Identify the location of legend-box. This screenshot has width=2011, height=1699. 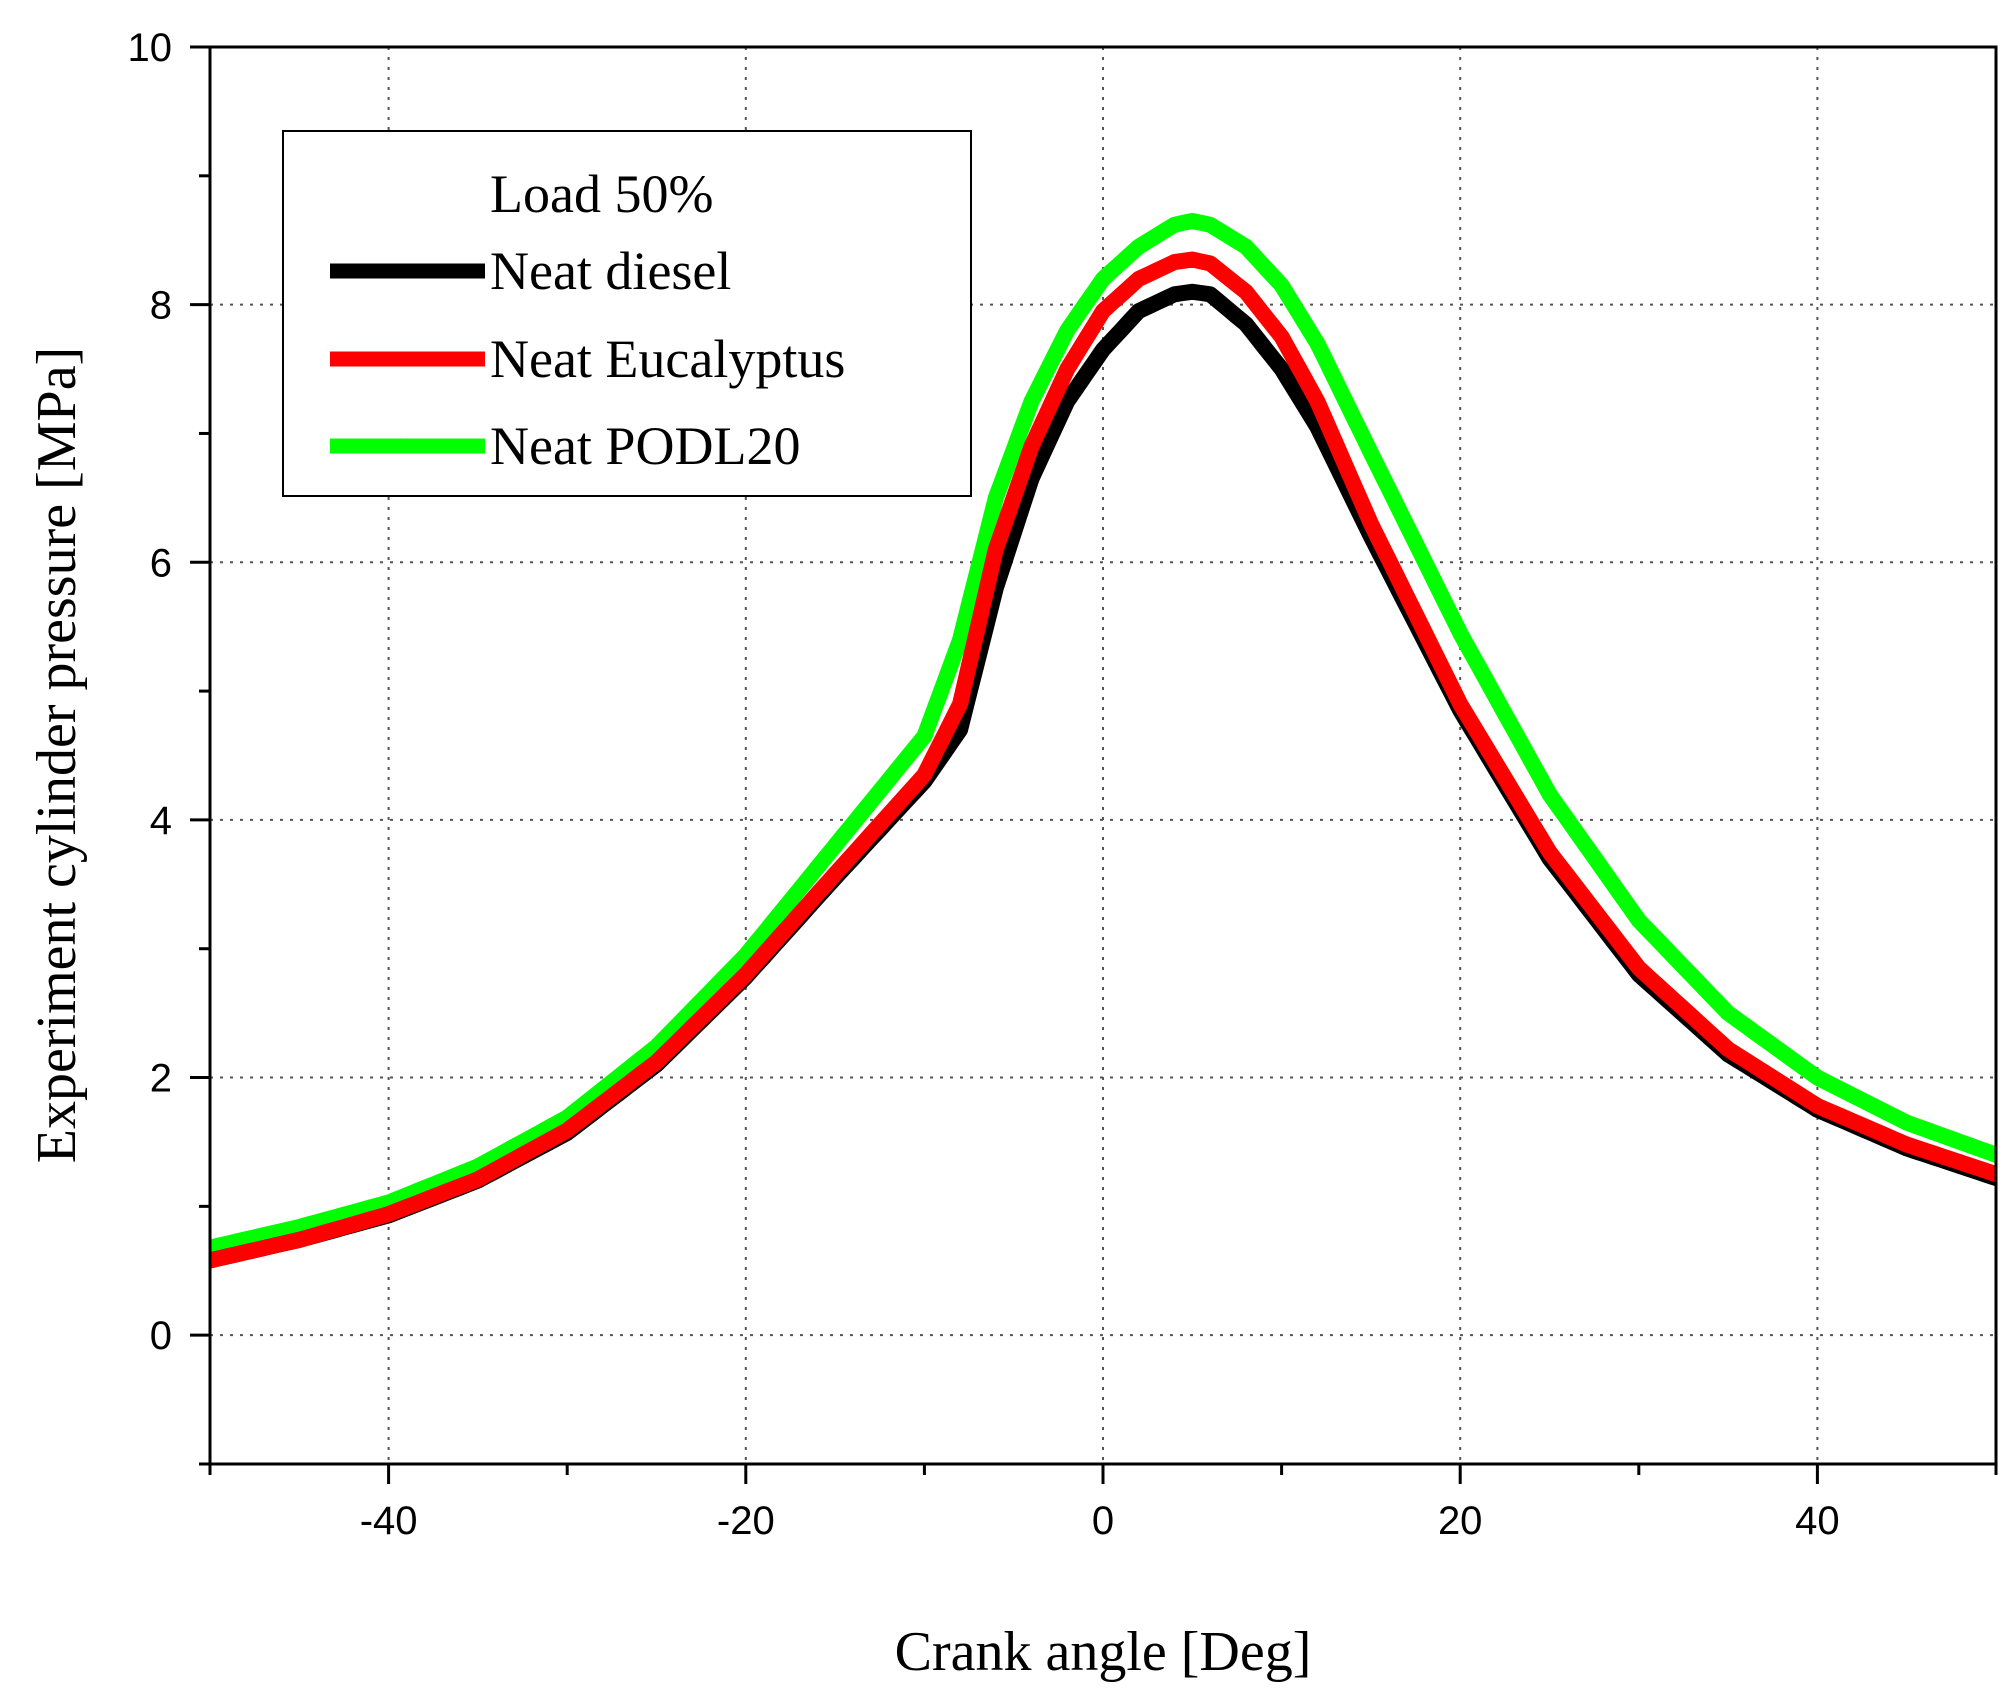
(627, 313).